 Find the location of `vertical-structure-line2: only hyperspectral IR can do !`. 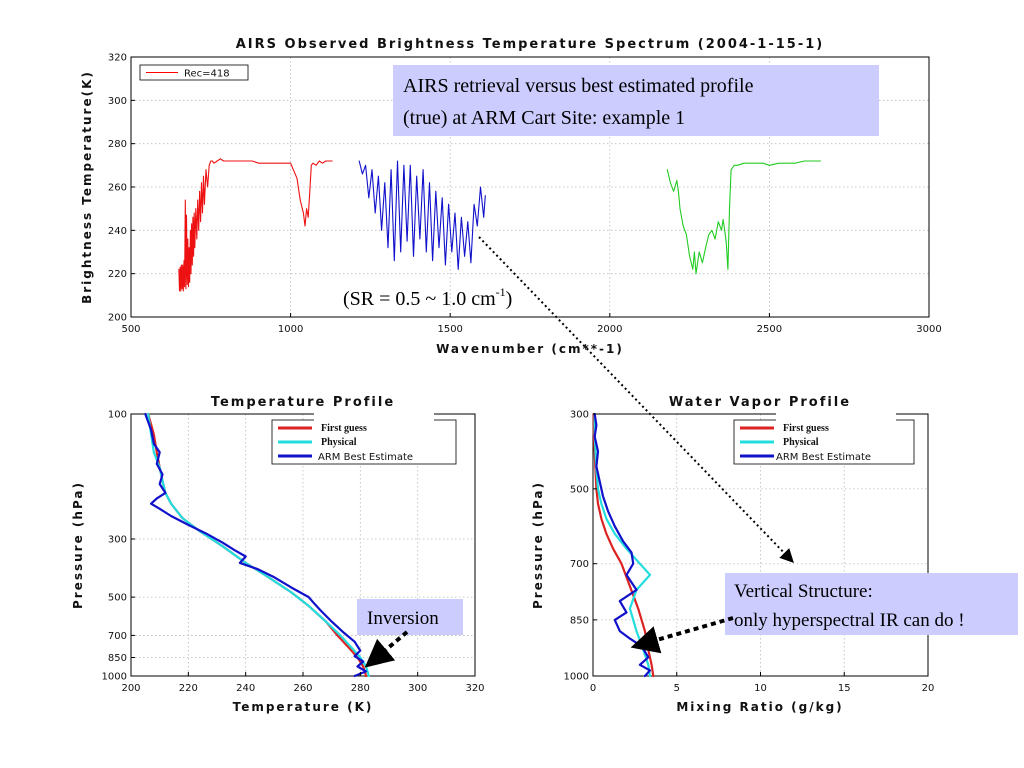

vertical-structure-line2: only hyperspectral IR can do ! is located at coordinates (849, 620).